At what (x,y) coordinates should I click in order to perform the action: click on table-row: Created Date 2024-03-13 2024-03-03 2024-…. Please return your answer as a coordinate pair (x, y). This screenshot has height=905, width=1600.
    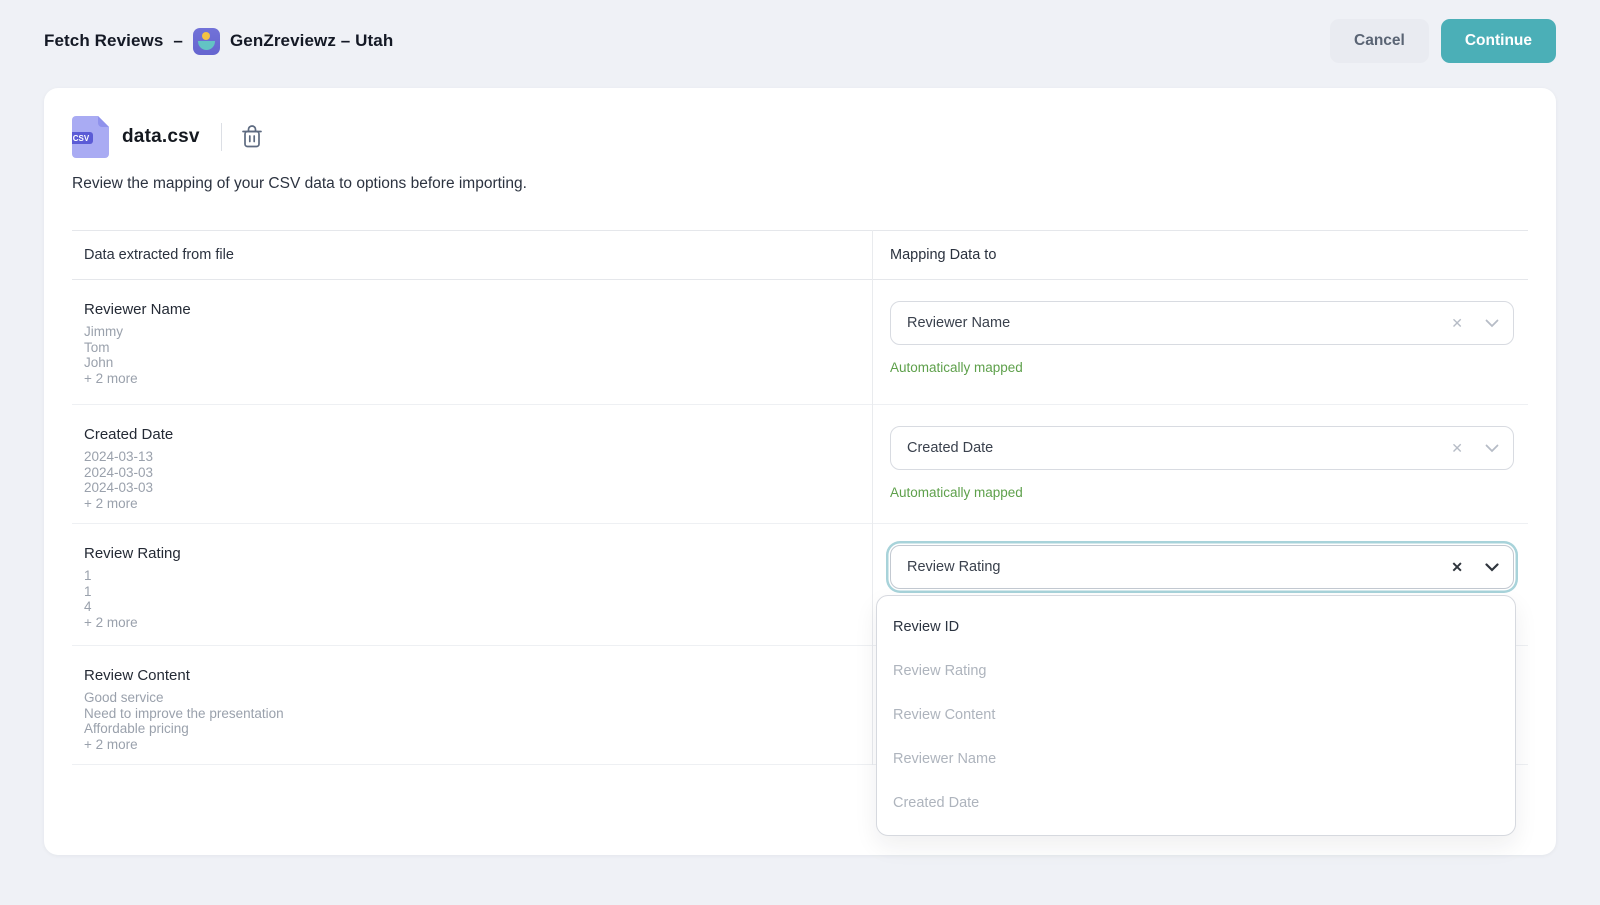
    Looking at the image, I should click on (800, 464).